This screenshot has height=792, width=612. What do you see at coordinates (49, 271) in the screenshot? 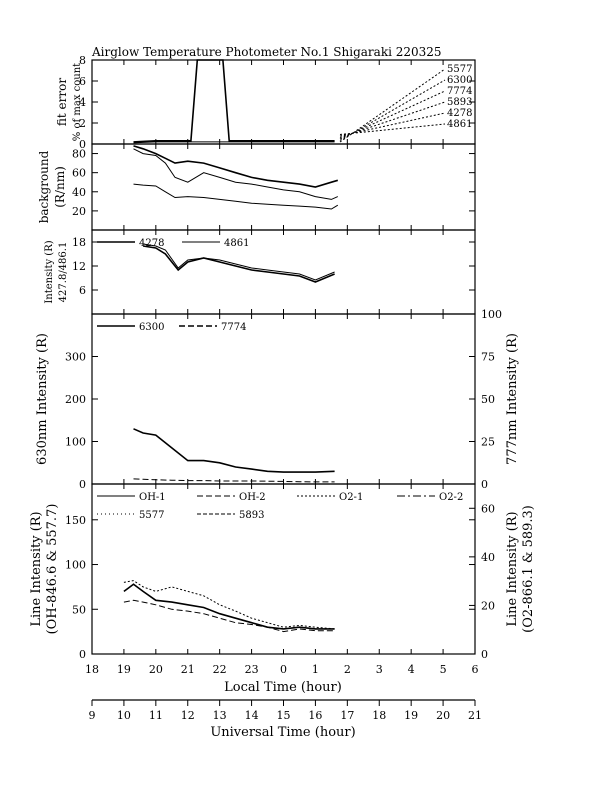
I see `ratio-ylabel: Intensity (R)` at bounding box center [49, 271].